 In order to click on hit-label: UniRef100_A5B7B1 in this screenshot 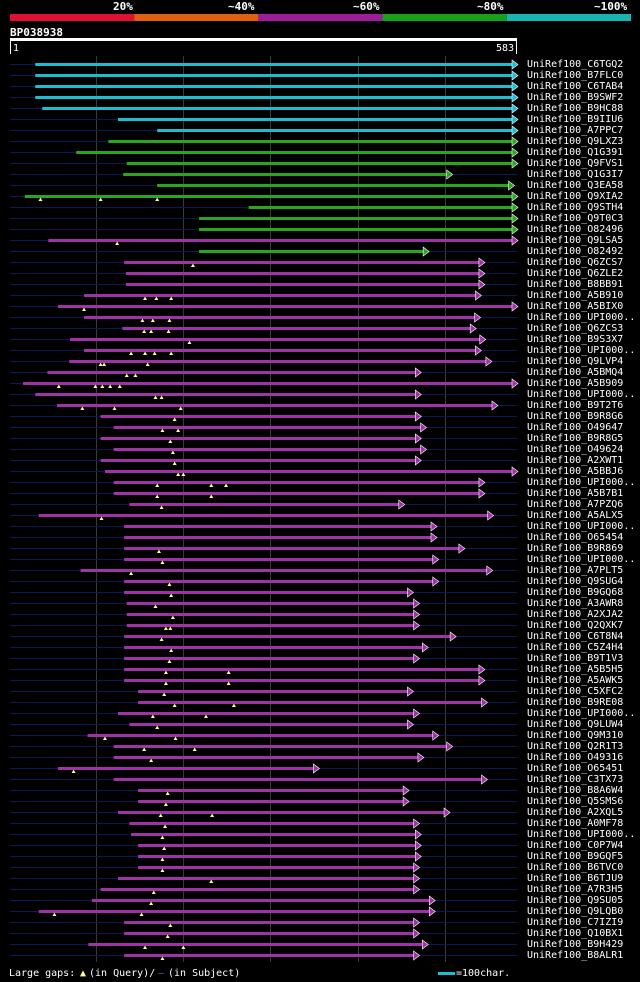, I will do `click(575, 493)`.